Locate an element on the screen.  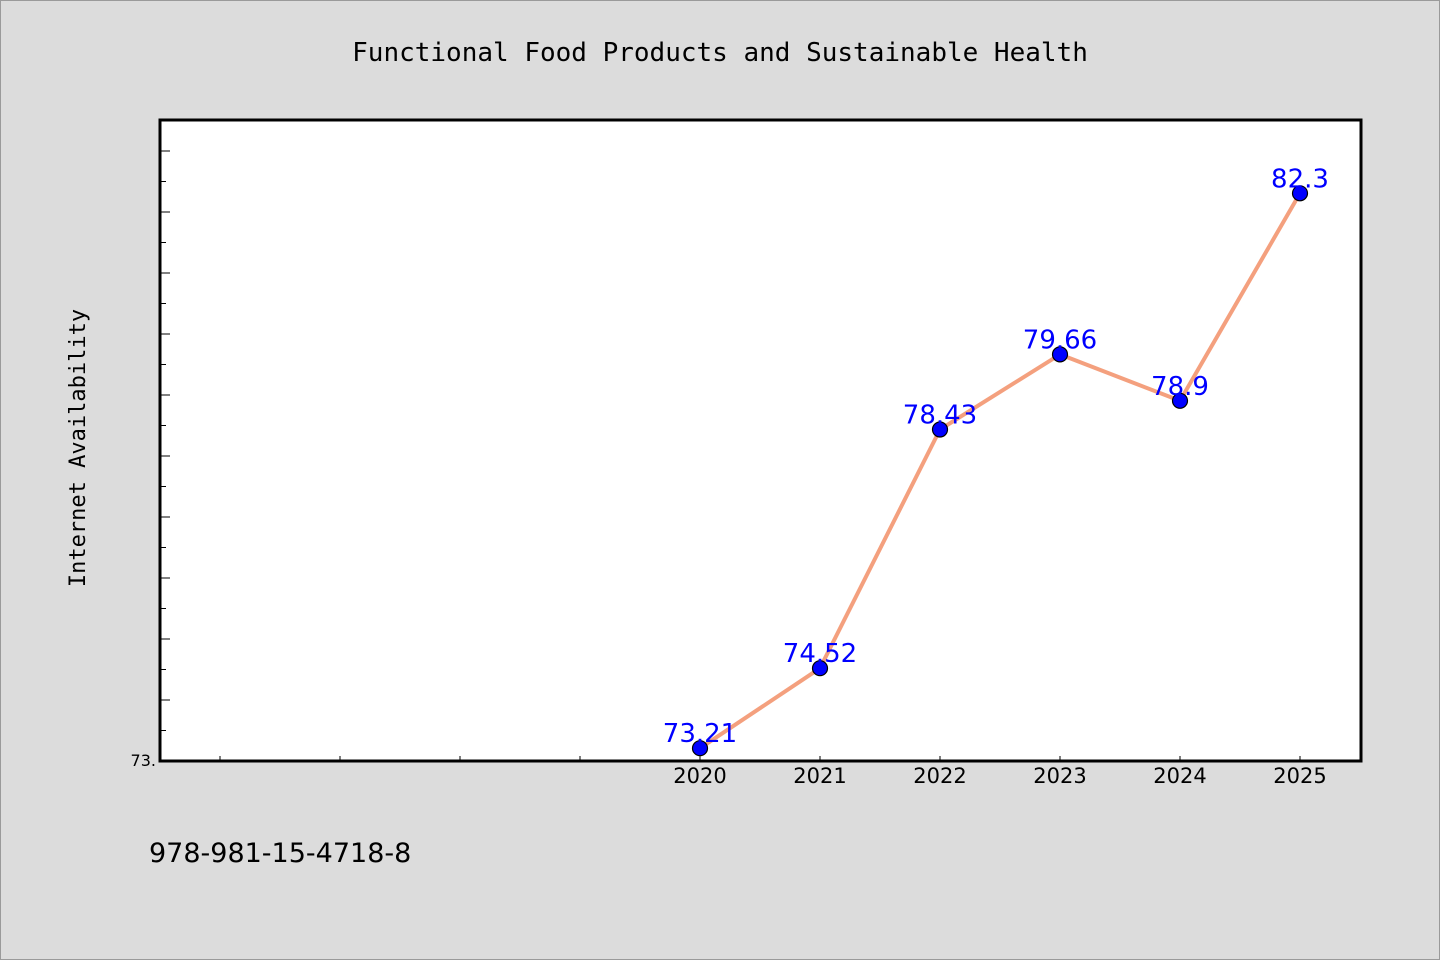
y-tick-label: 73. is located at coordinates (143, 760).